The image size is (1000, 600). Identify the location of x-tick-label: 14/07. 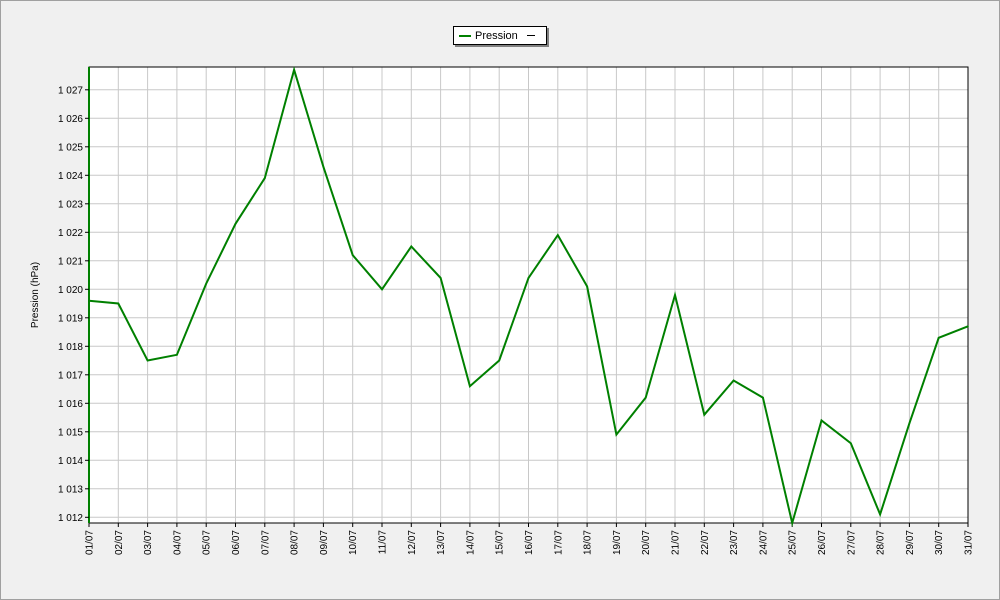
(470, 542).